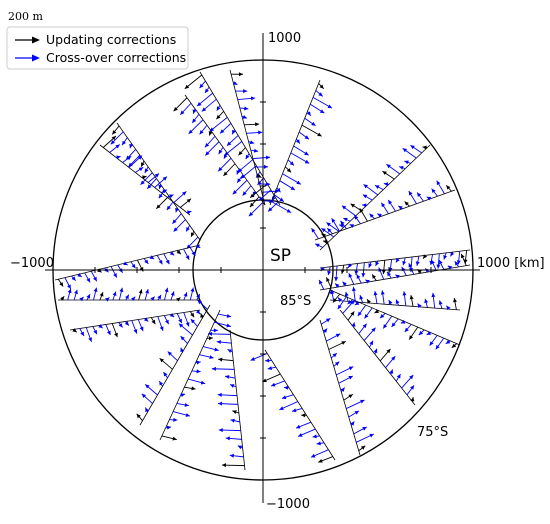 The image size is (550, 524). What do you see at coordinates (25, 16) in the screenshot?
I see `arrow-scale-label: 200 m` at bounding box center [25, 16].